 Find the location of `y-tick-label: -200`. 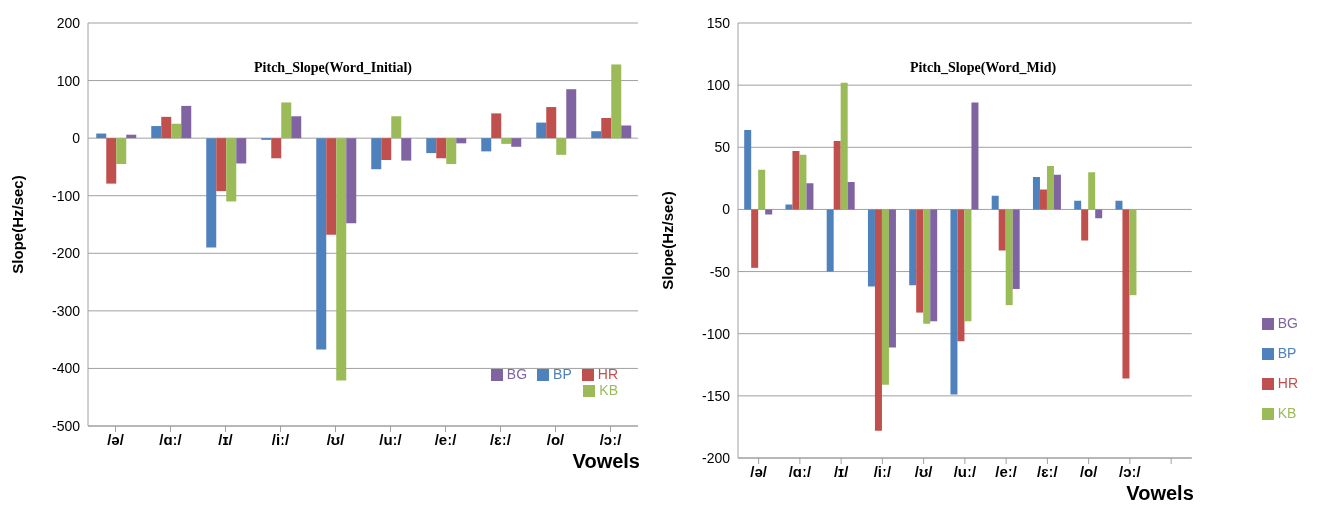

y-tick-label: -200 is located at coordinates (66, 253).